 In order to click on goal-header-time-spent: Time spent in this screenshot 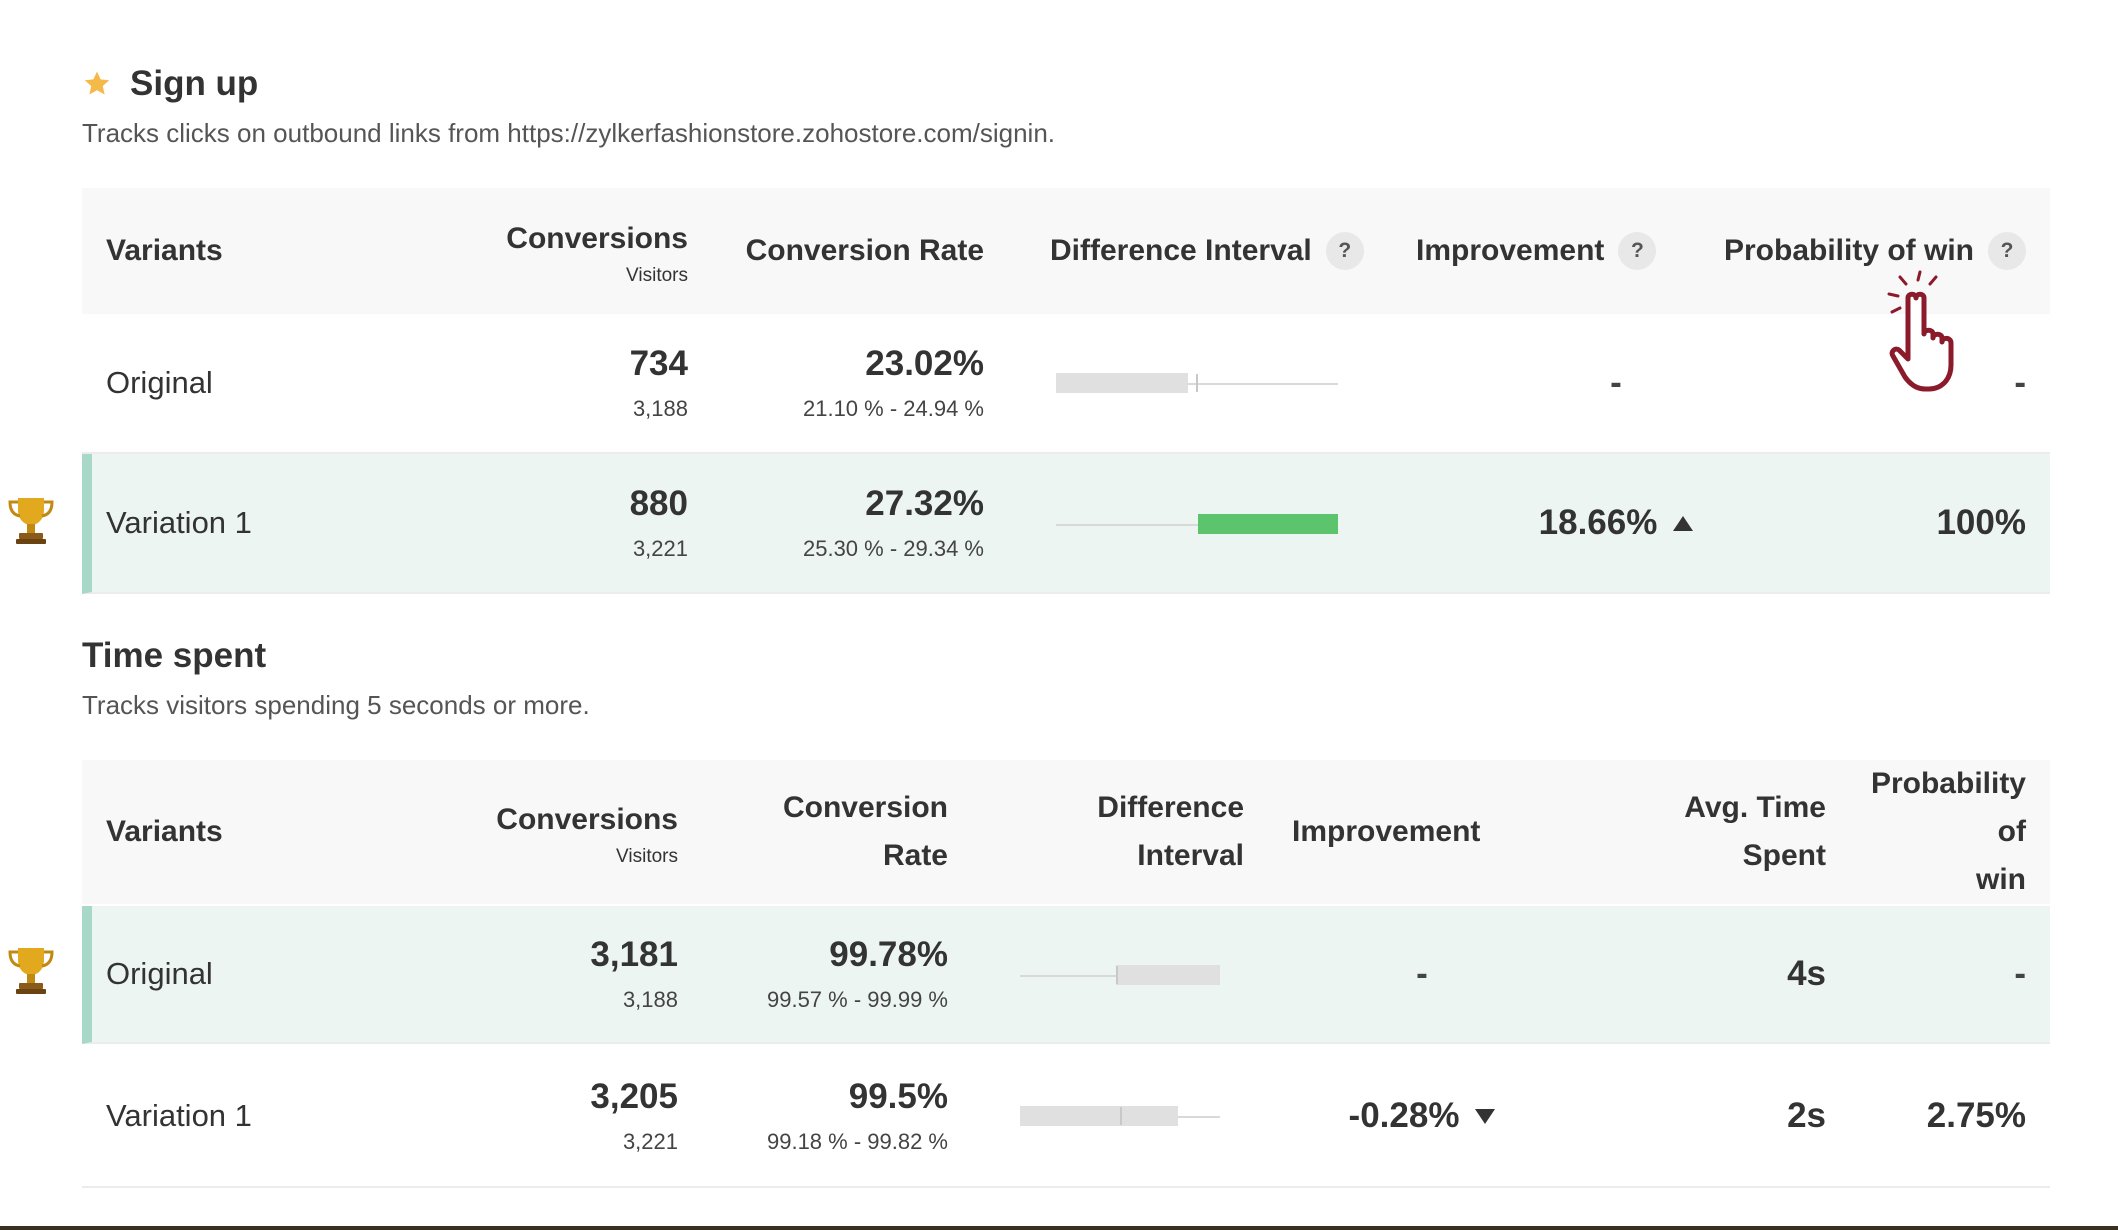, I will do `click(174, 656)`.